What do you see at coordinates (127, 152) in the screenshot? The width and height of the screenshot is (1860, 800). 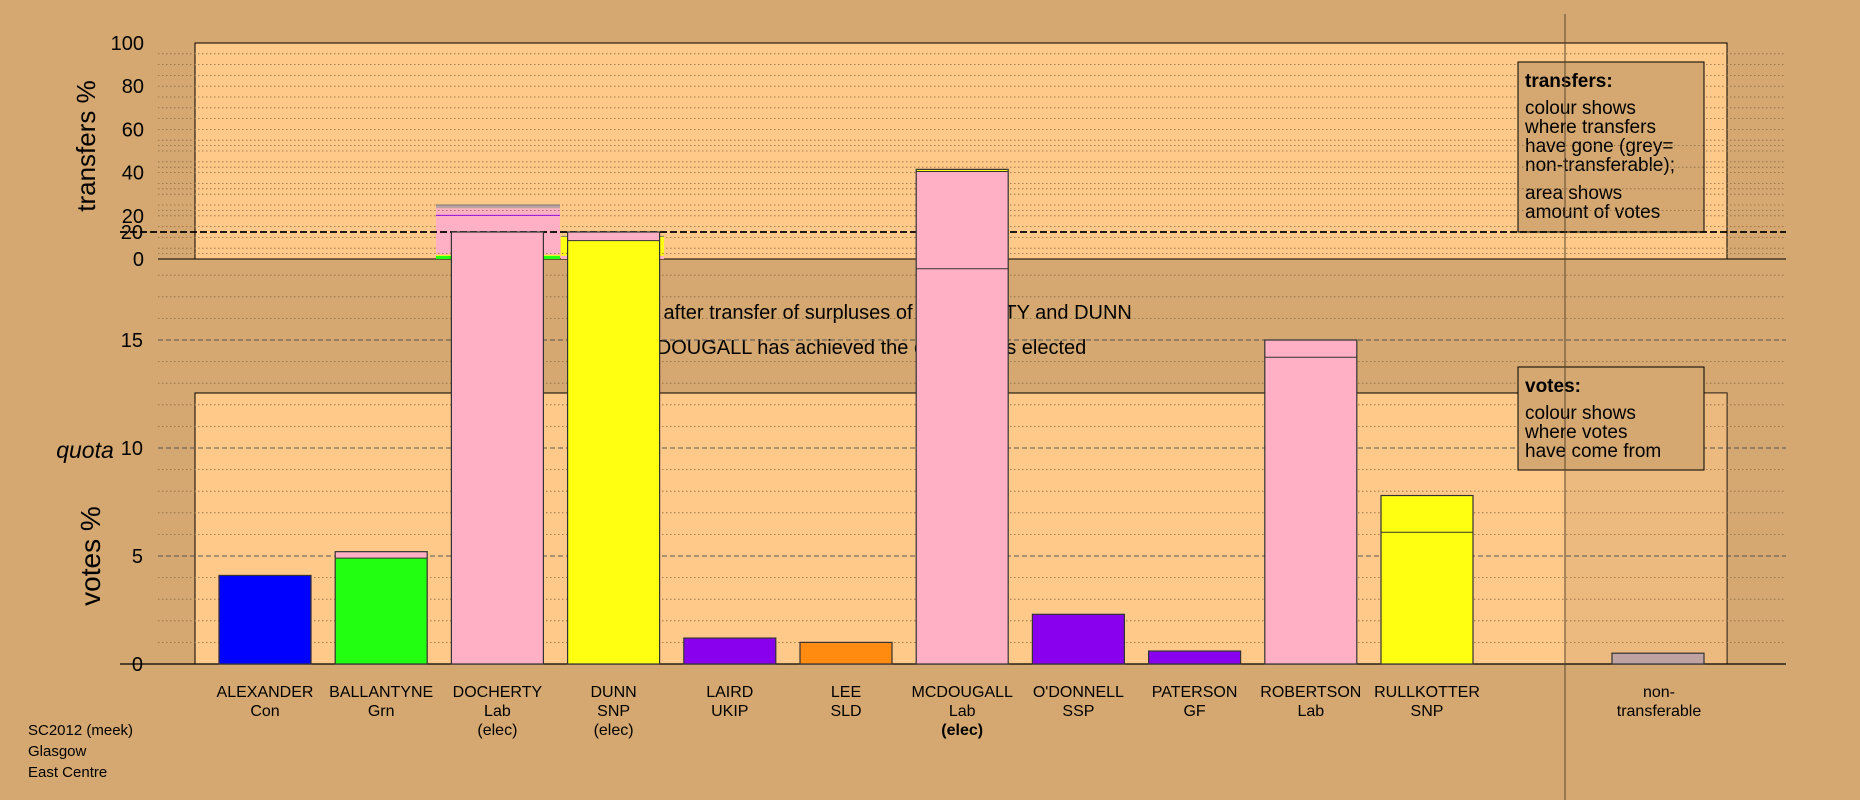 I see `transfers-tick-labels: 0 20 40 60 80 100` at bounding box center [127, 152].